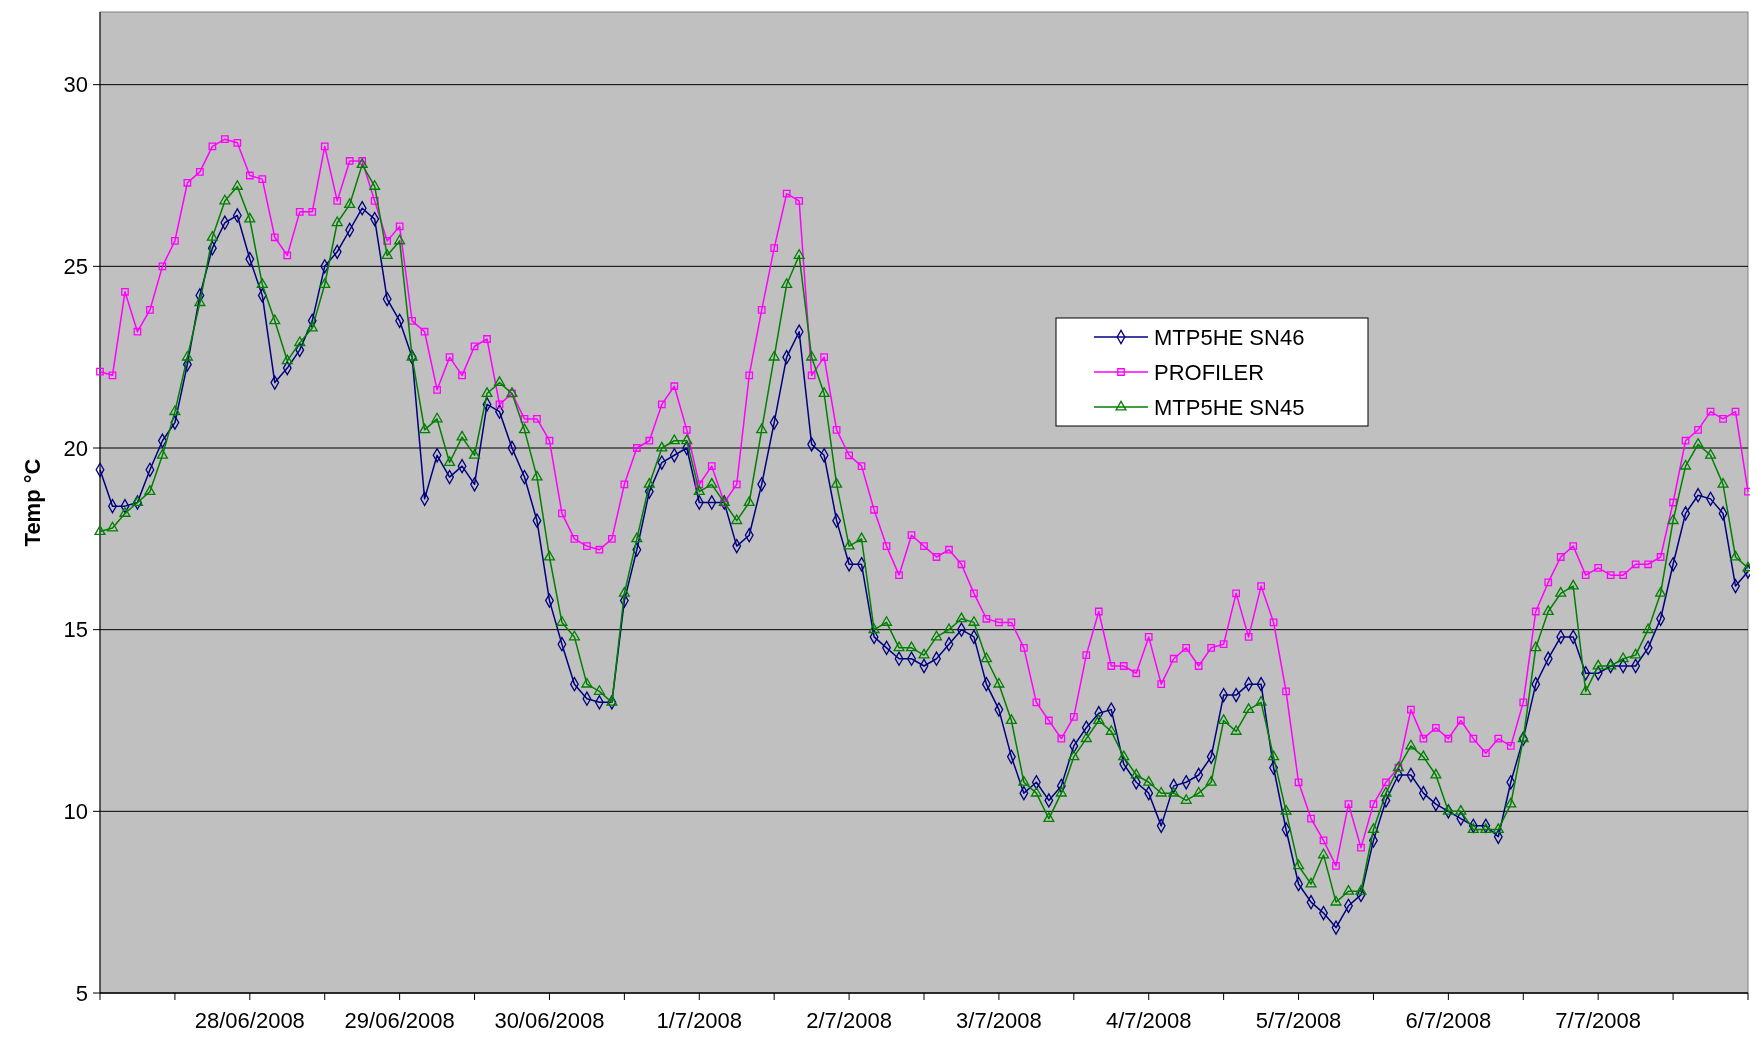  I want to click on x-tick-label: 30/06/2008, so click(549, 1020).